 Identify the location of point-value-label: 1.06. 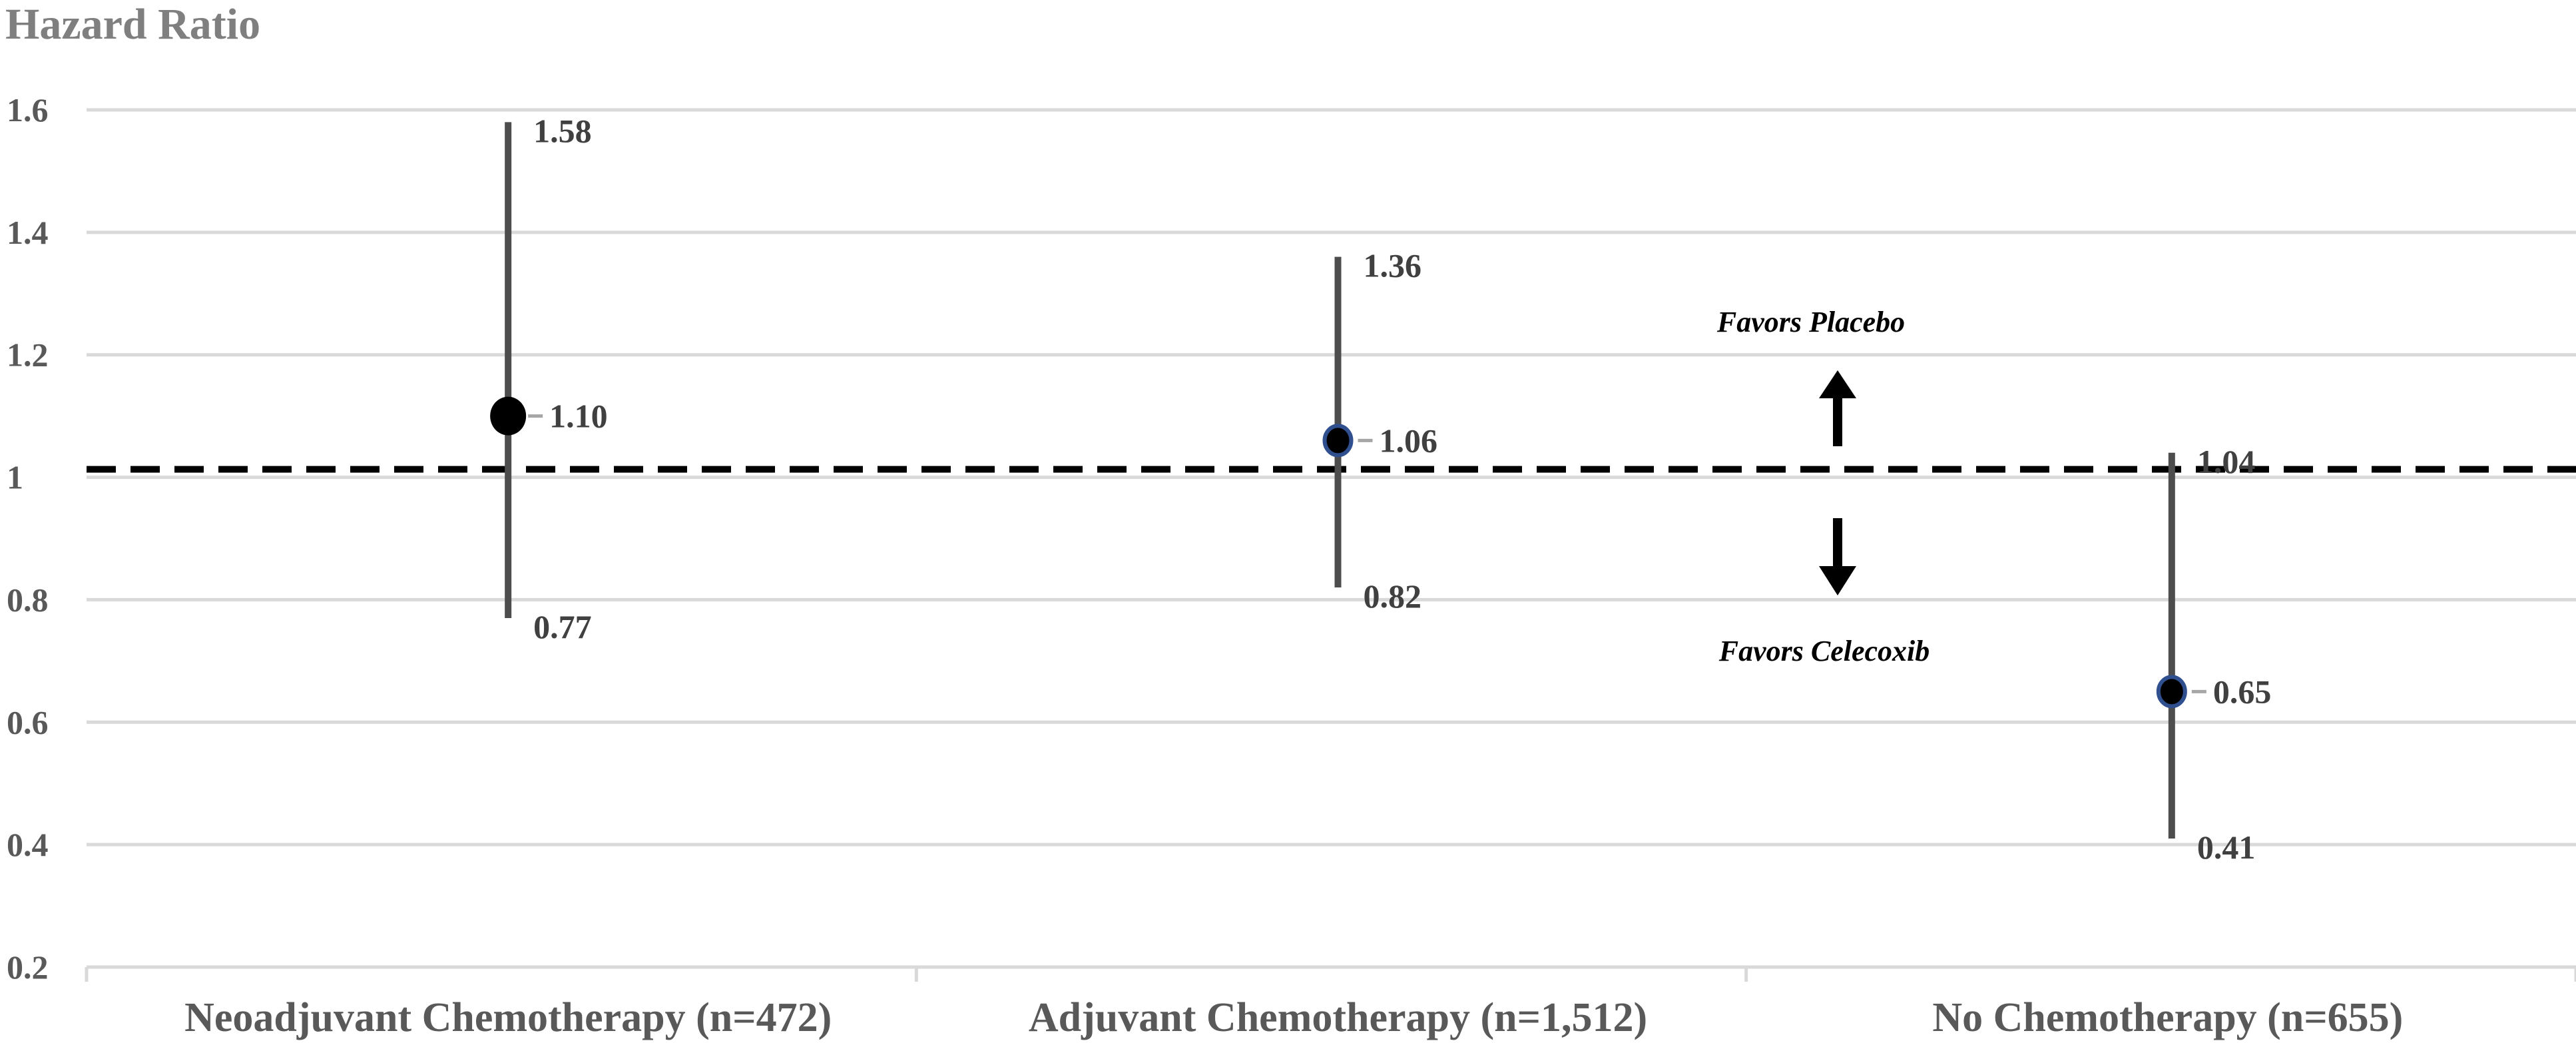
(1409, 440).